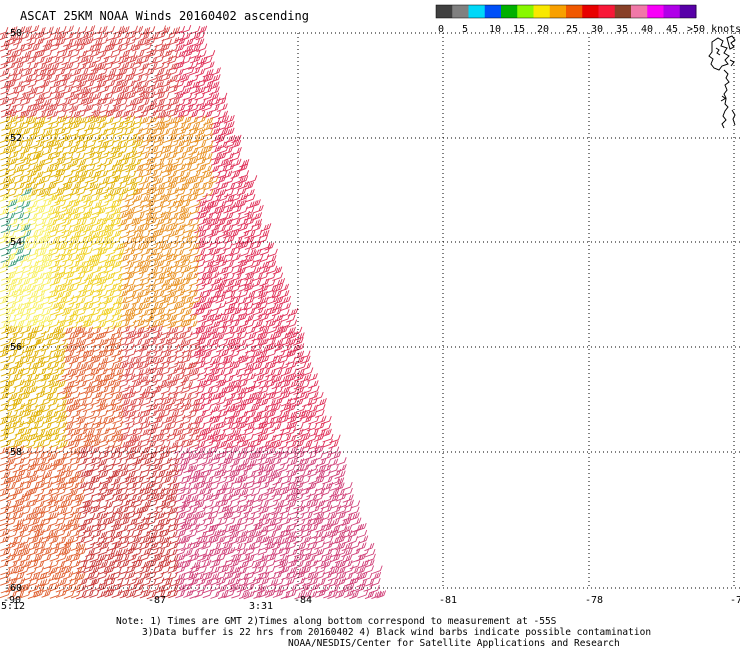  I want to click on pass-time-label: 3:31, so click(261, 606).